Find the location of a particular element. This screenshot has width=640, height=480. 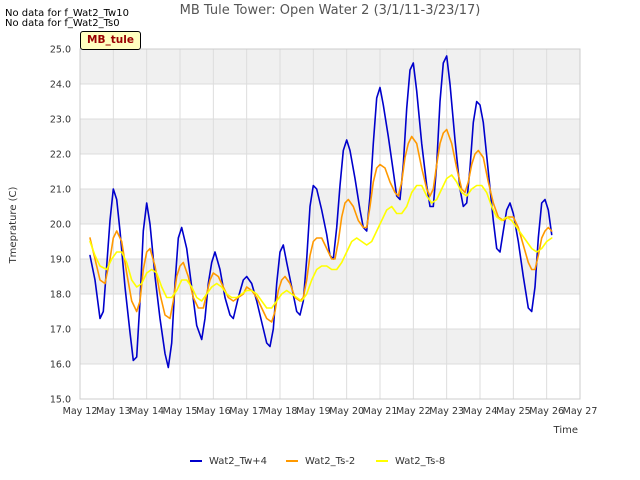

y-axis-label: Tmeprature (C) is located at coordinates (13, 225).